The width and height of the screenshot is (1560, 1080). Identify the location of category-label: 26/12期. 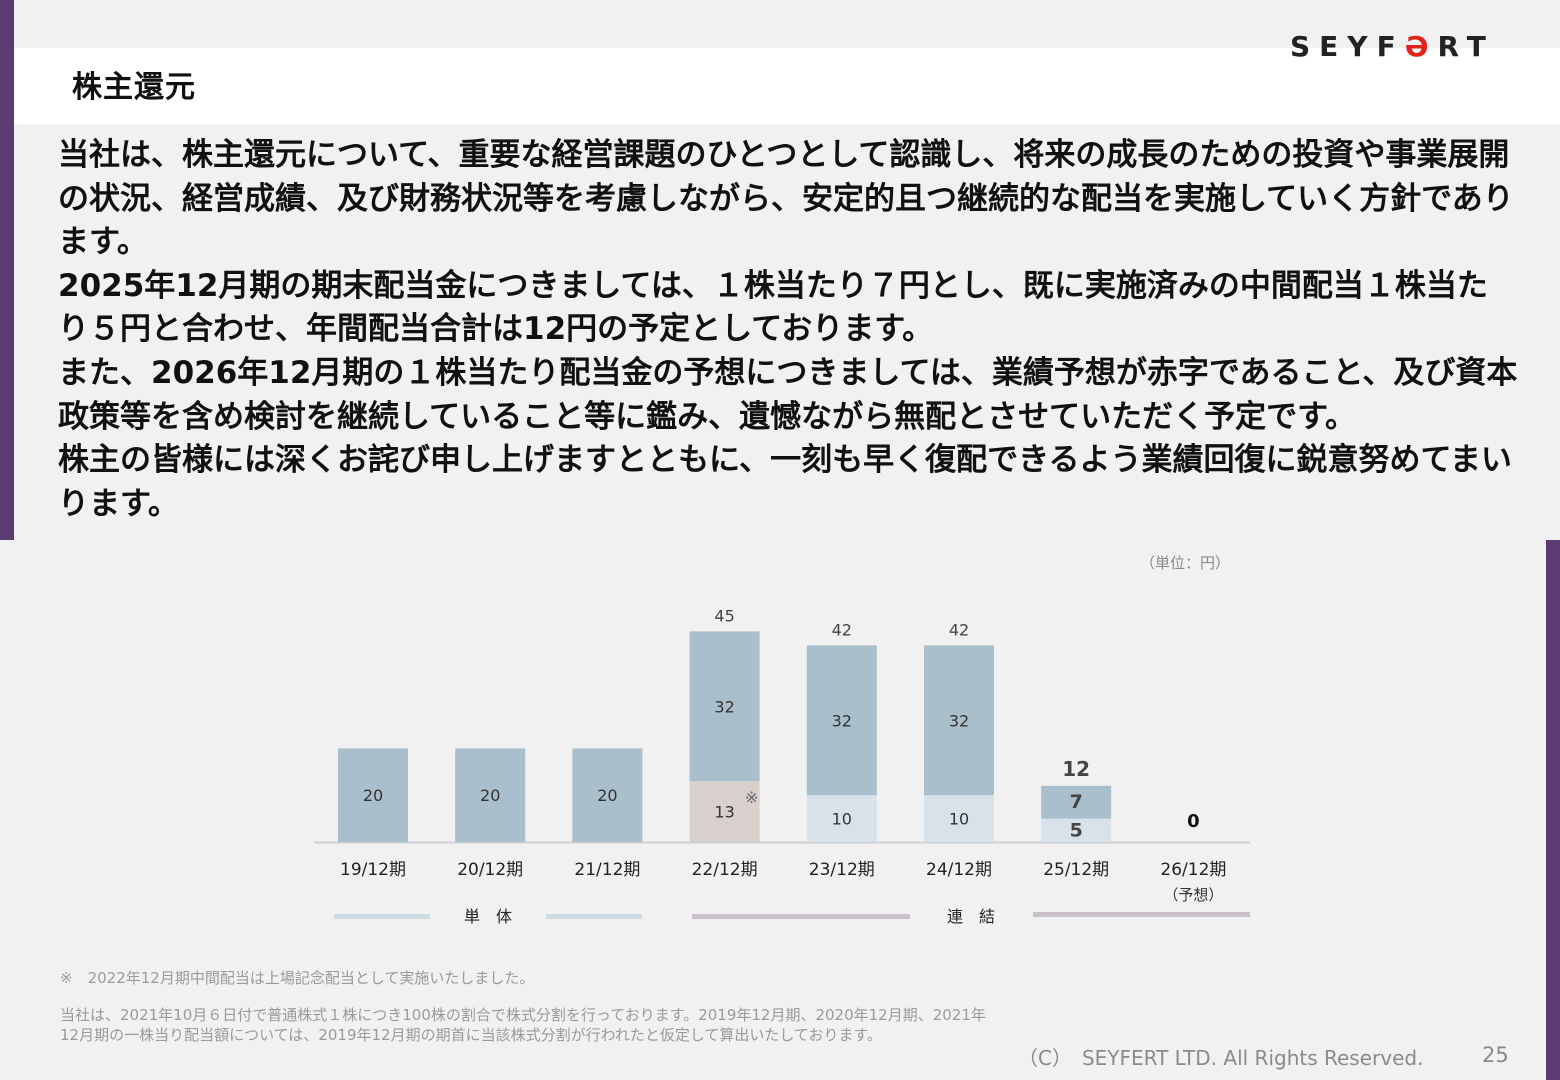
(1193, 870).